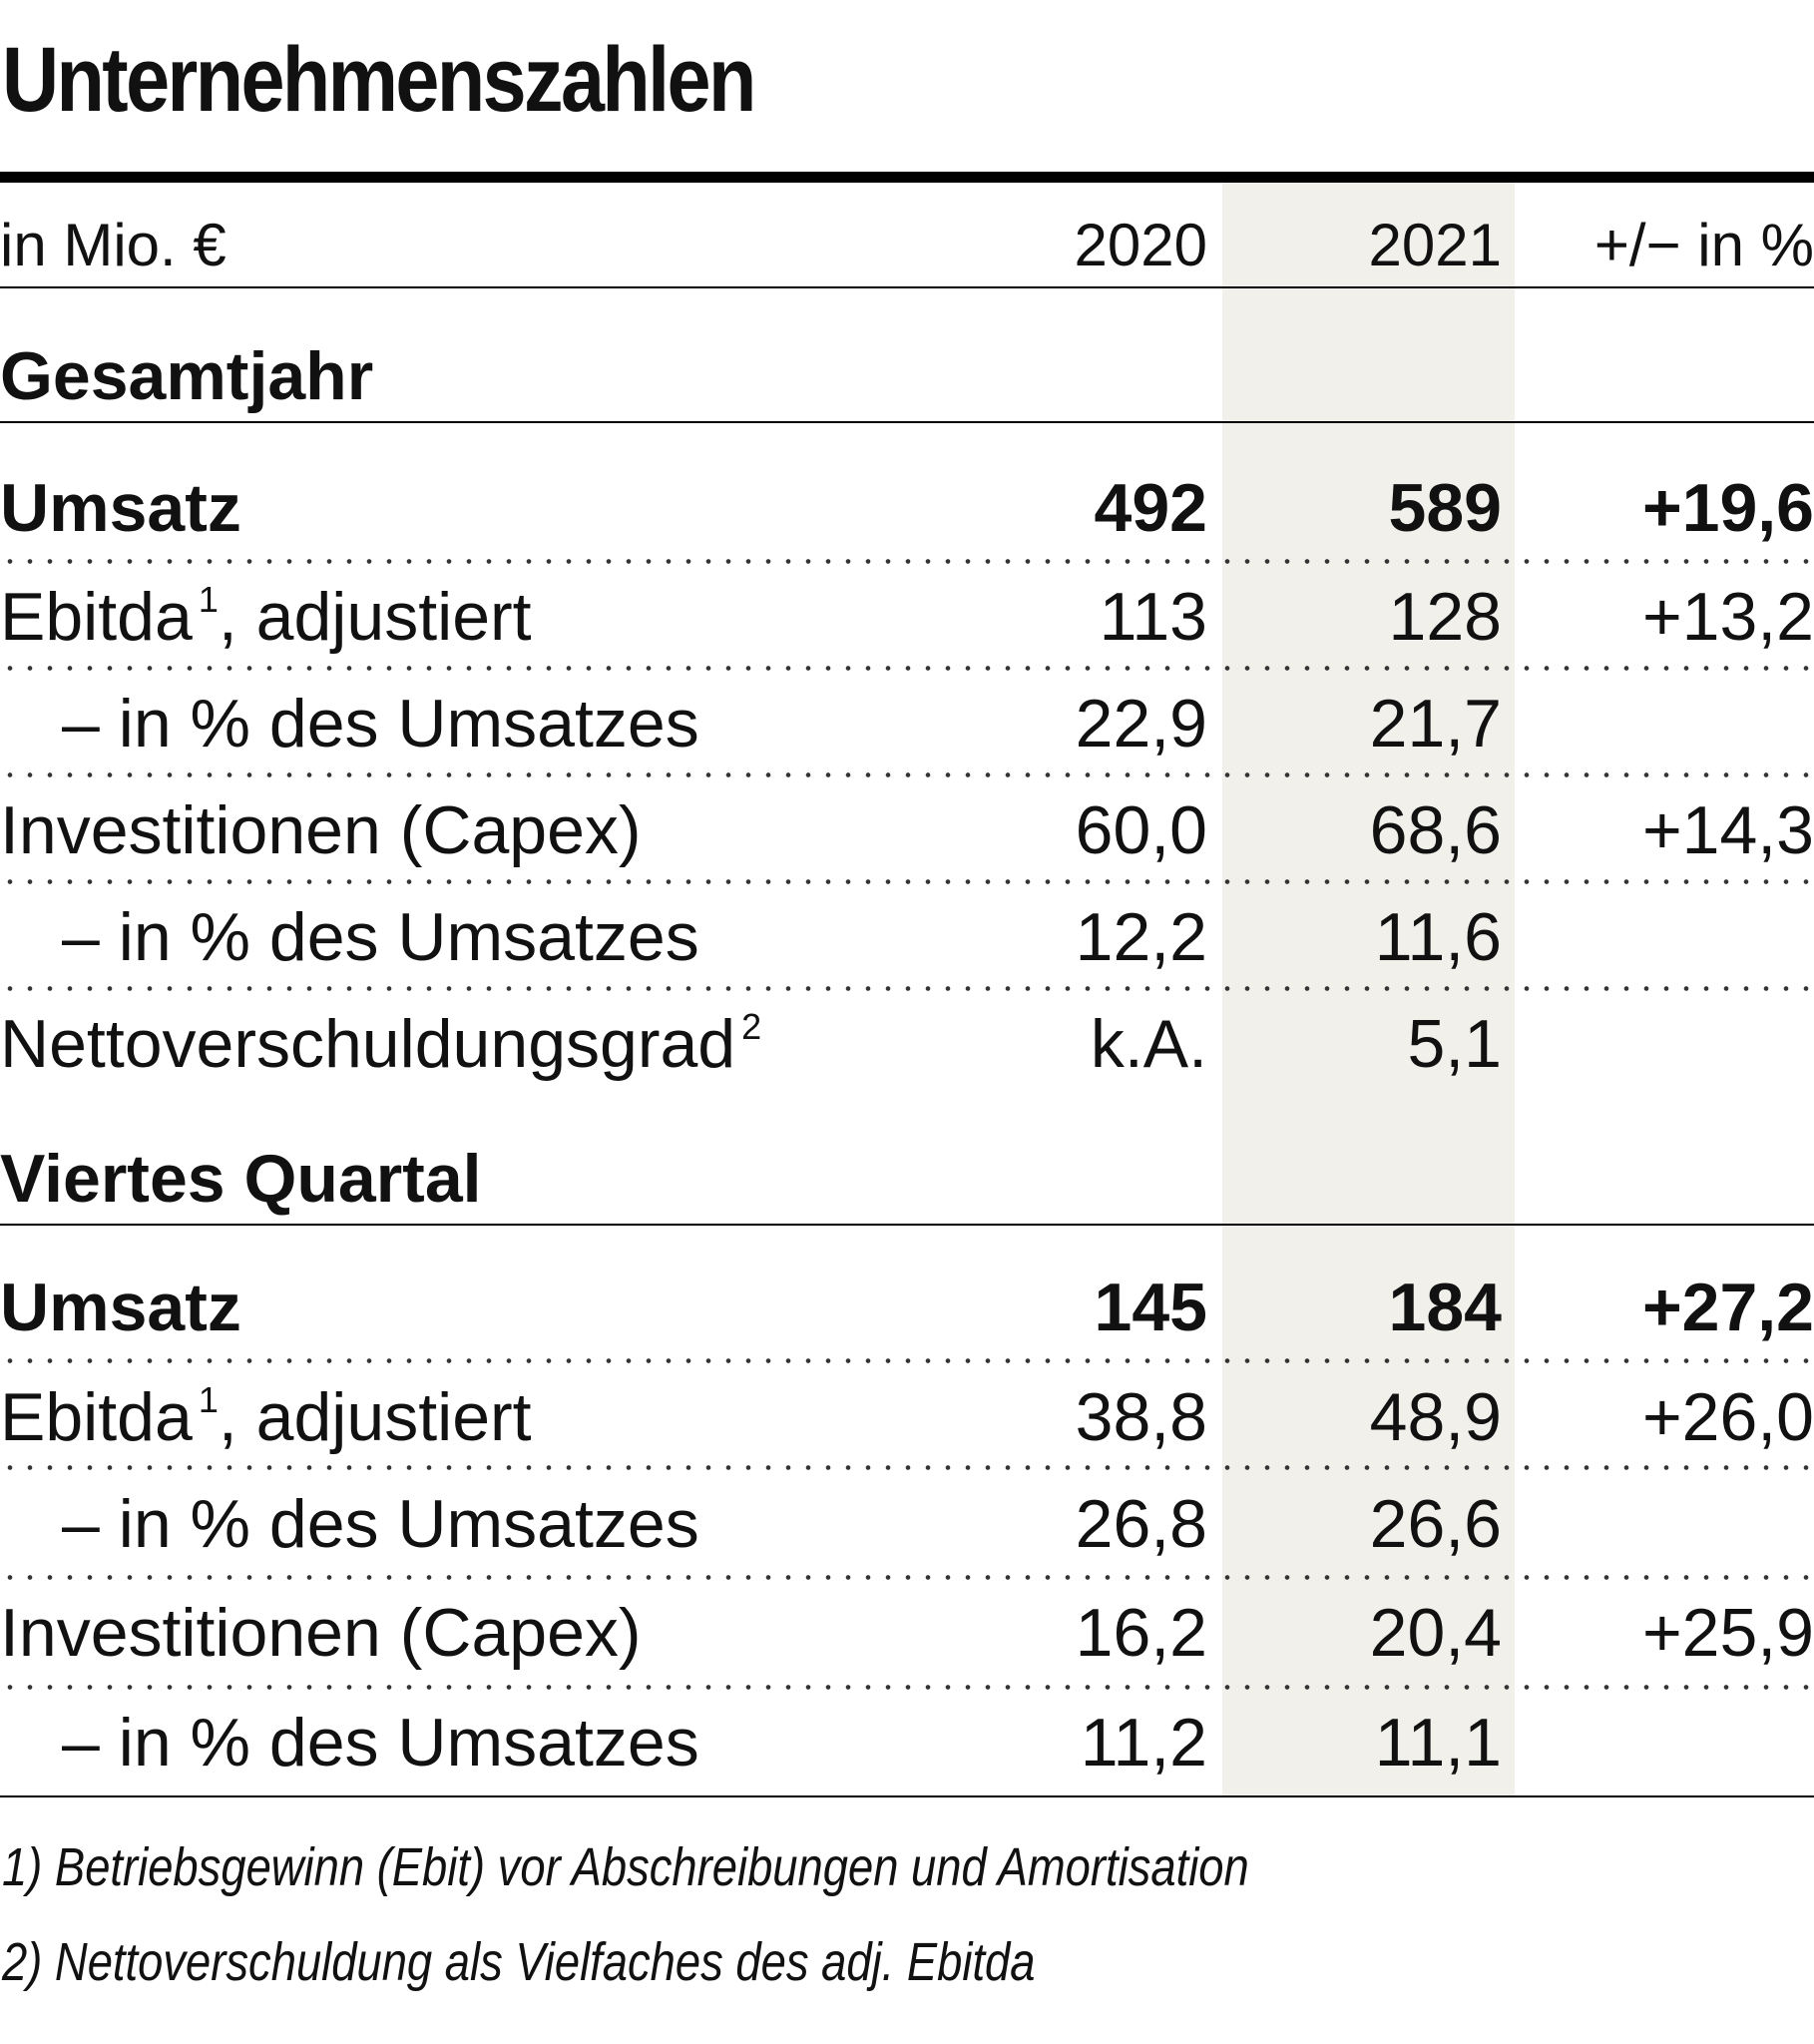 The image size is (1814, 2044). Describe the element at coordinates (1436, 1633) in the screenshot. I see `value-2021: 20,4` at that location.